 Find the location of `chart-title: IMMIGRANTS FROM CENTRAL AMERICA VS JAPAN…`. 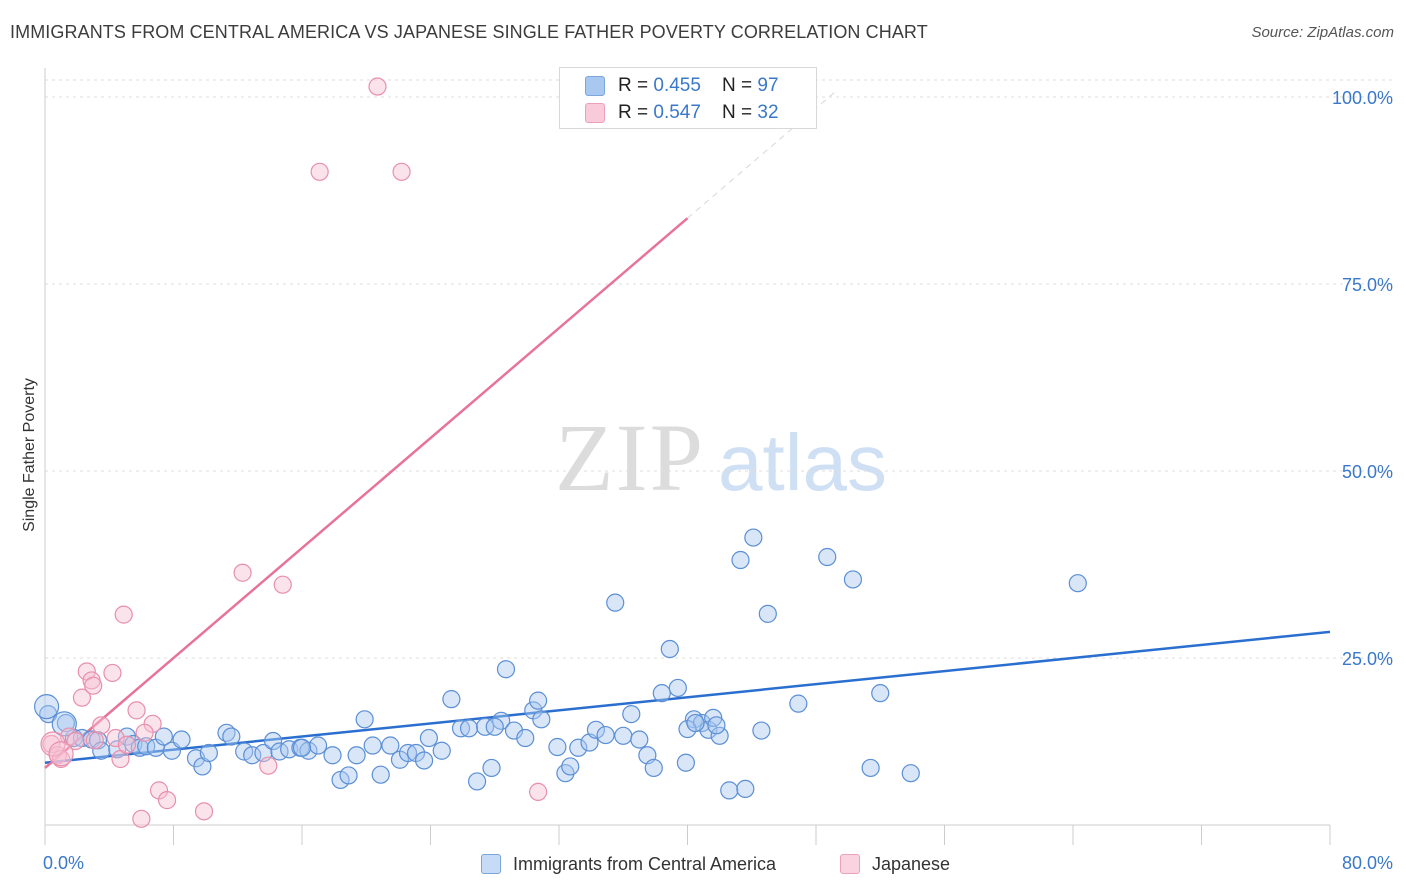

chart-title: IMMIGRANTS FROM CENTRAL AMERICA VS JAPAN… is located at coordinates (469, 32).